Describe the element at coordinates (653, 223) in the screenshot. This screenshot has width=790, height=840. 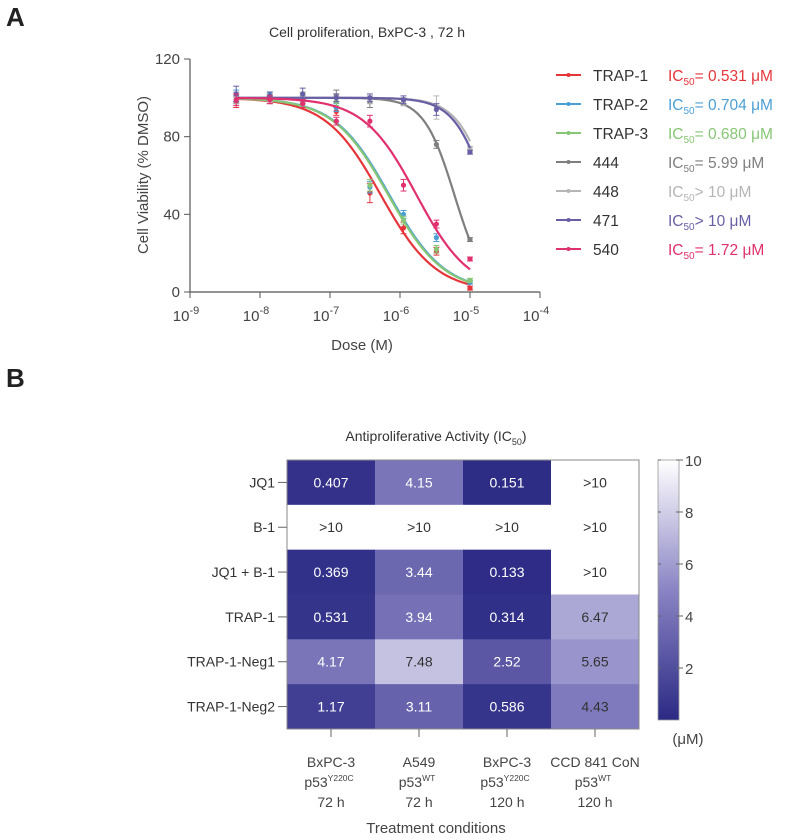
I see `legend-item: 471 IC50> 10 μM` at that location.